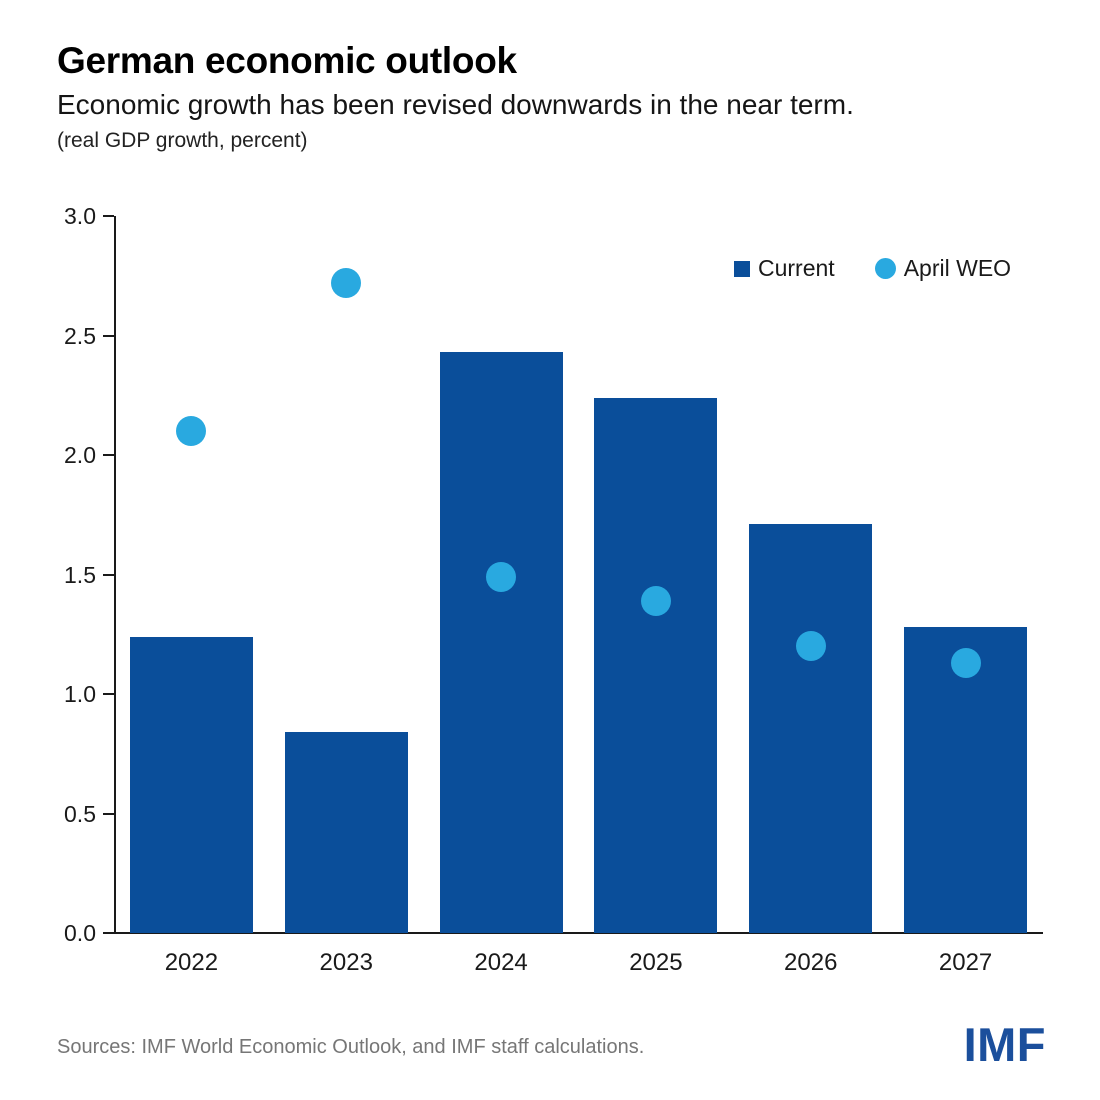  What do you see at coordinates (191, 784) in the screenshot?
I see `bar-2022` at bounding box center [191, 784].